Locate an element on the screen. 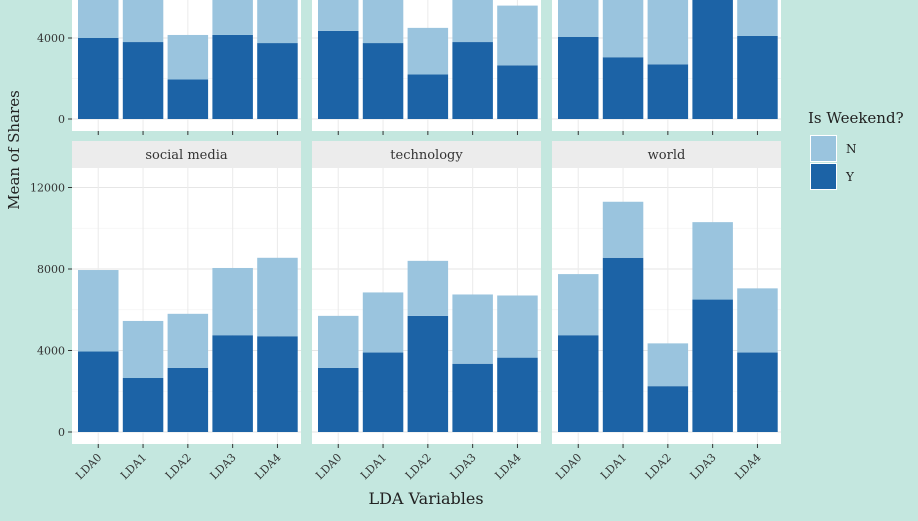  y-axis-title: Mean of Shares is located at coordinates (14, 150).